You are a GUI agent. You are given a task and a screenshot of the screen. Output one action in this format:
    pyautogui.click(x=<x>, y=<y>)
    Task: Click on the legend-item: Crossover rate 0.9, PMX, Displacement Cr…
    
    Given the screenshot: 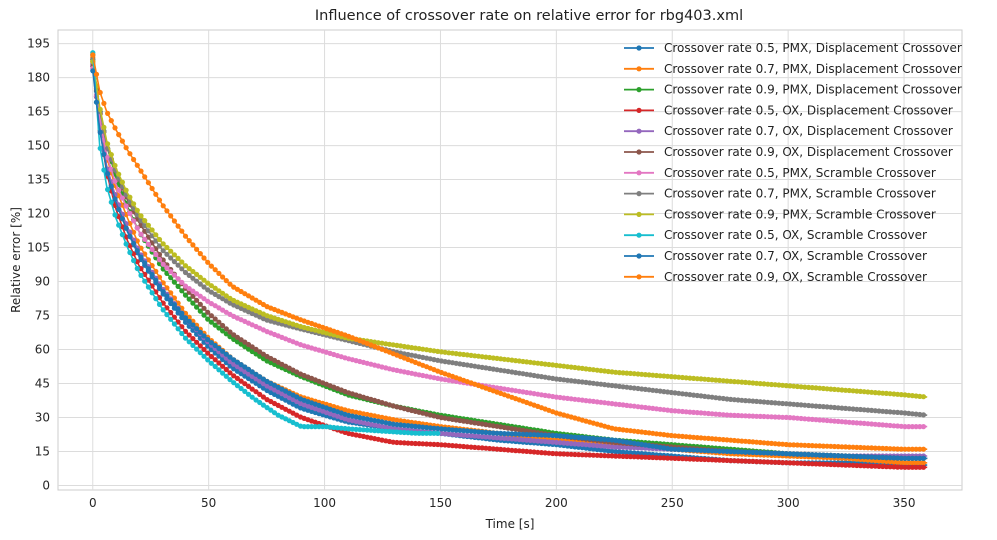 What is the action you would take?
    pyautogui.click(x=793, y=90)
    